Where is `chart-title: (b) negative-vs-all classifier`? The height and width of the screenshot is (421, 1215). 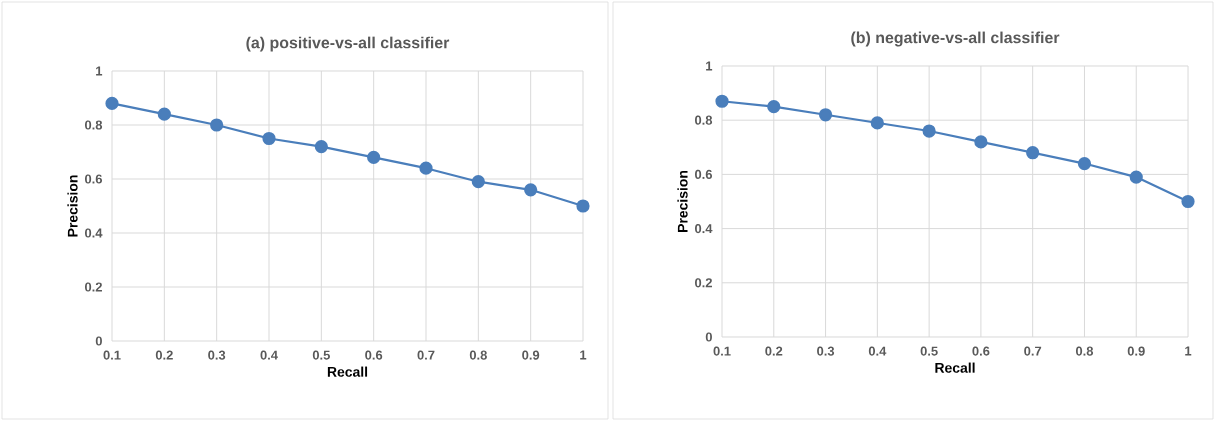 chart-title: (b) negative-vs-all classifier is located at coordinates (955, 39).